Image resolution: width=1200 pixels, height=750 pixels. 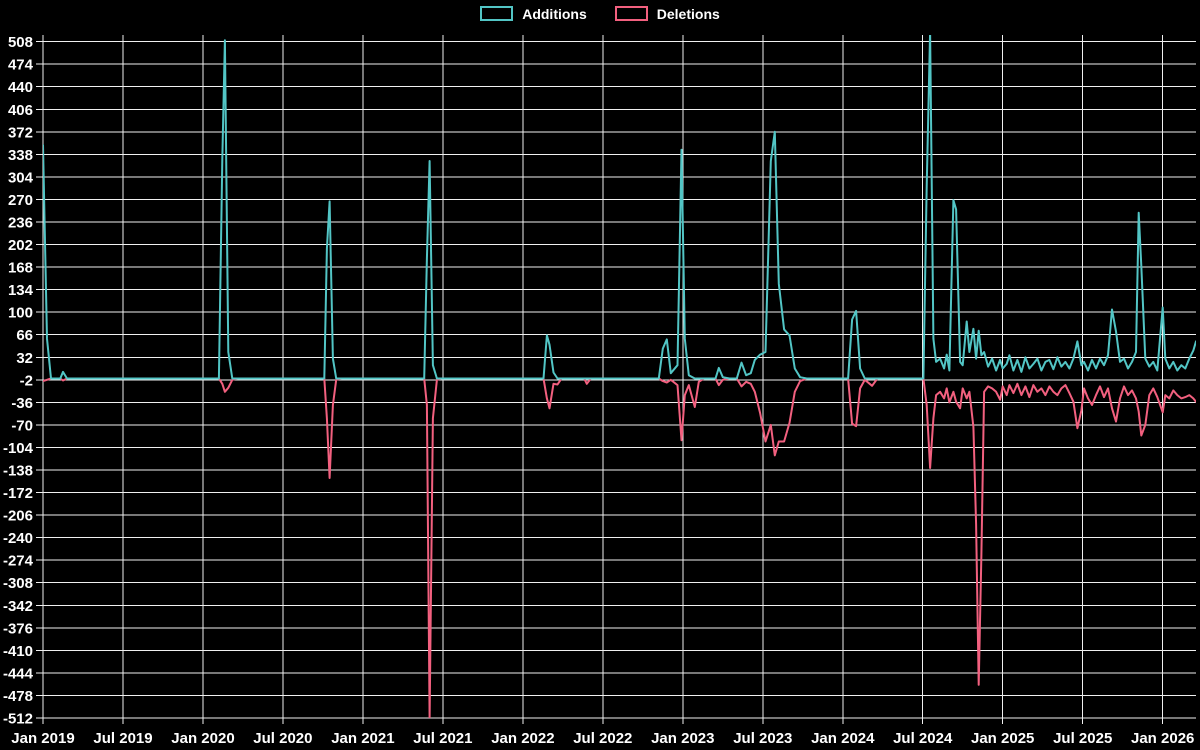 What do you see at coordinates (20, 42) in the screenshot?
I see `y-tick-label: 508` at bounding box center [20, 42].